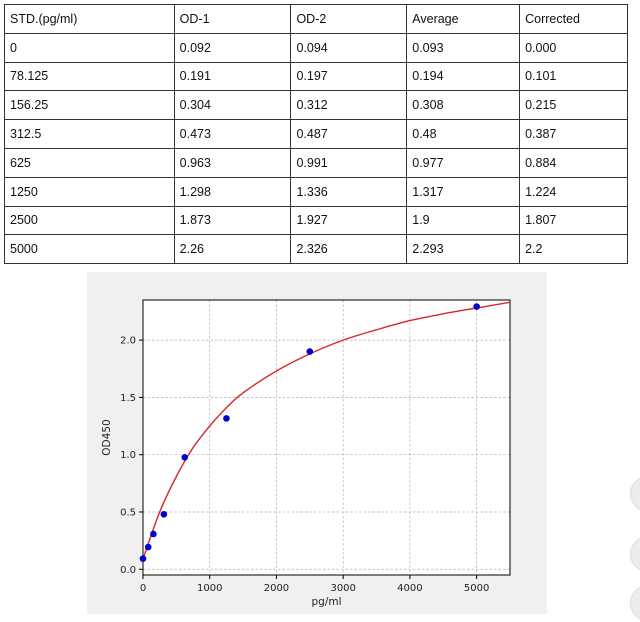 The image size is (640, 622). Describe the element at coordinates (573, 47) in the screenshot. I see `table-cell: 0.000` at that location.